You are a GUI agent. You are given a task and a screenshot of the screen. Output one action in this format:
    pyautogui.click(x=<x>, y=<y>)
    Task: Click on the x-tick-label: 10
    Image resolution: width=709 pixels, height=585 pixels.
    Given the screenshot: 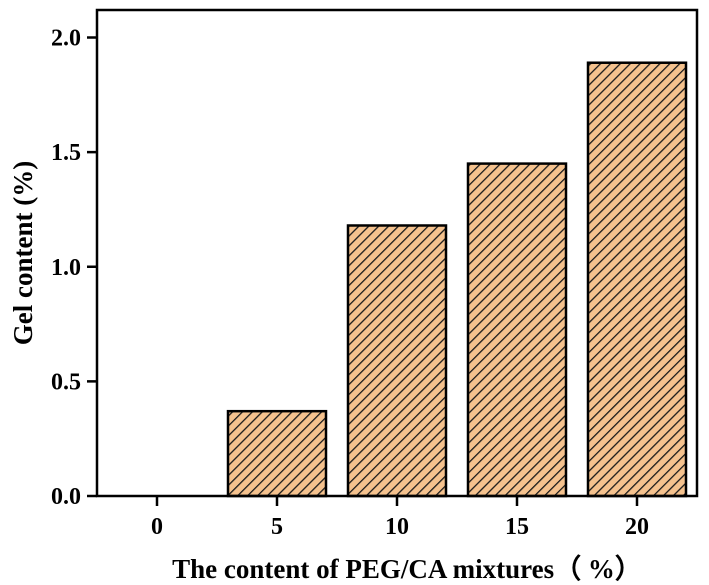 What is the action you would take?
    pyautogui.click(x=397, y=527)
    